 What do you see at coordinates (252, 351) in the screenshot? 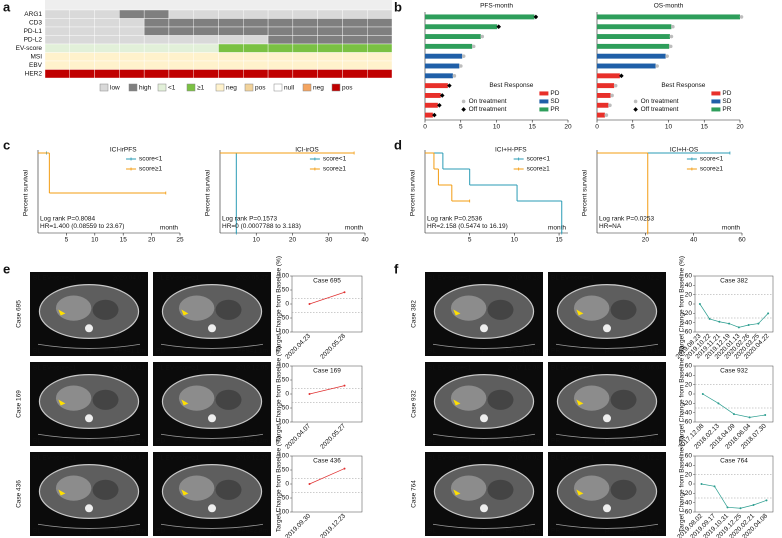
I see `scan-pfs: PFS=1.1m` at bounding box center [252, 351].